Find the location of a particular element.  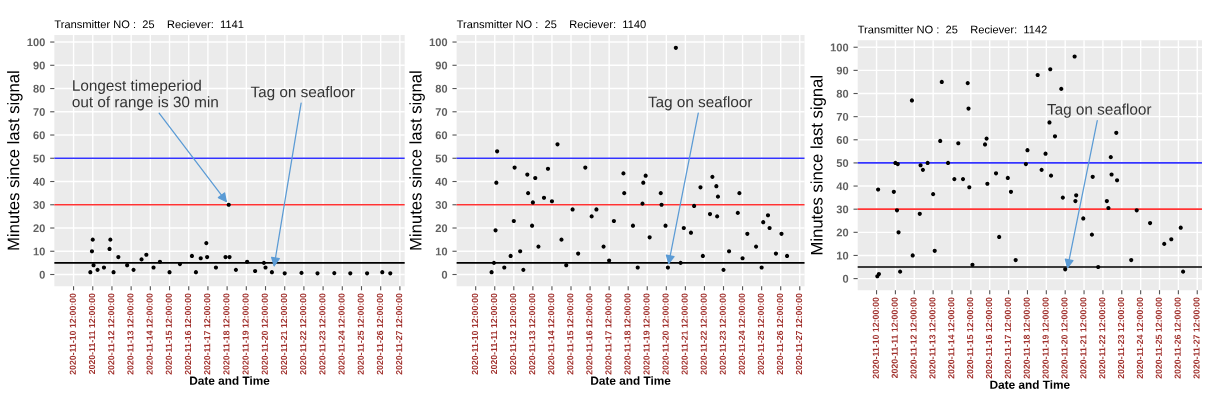

chart-title: Transmitter NO : 25 Reciever: 1142 is located at coordinates (952, 29).